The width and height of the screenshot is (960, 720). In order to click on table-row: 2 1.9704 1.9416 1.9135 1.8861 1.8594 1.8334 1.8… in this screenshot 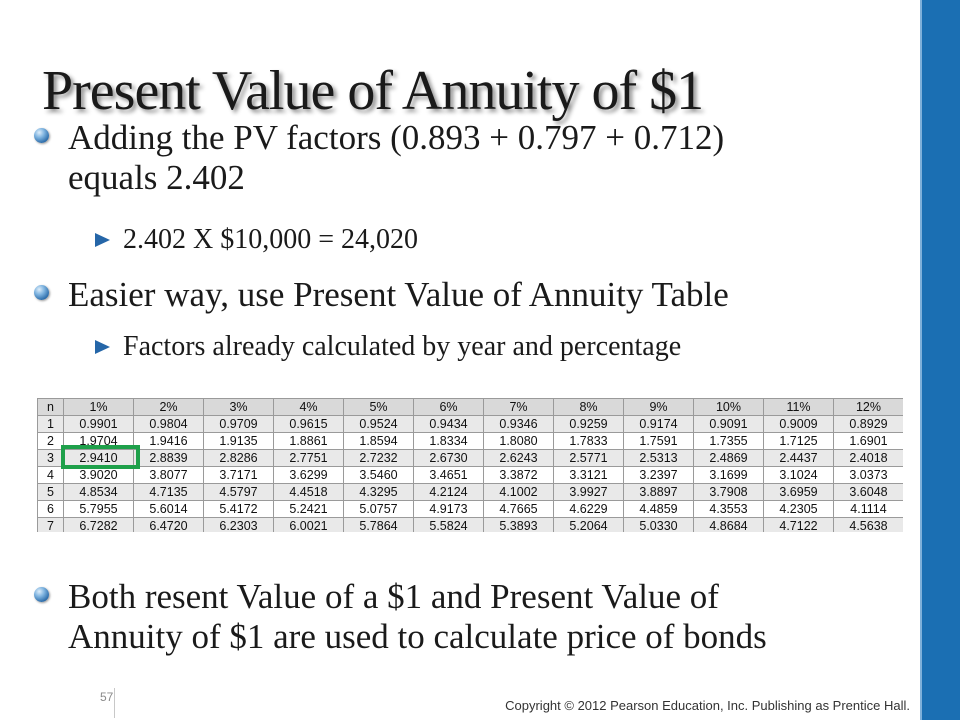, I will do `click(470, 441)`.